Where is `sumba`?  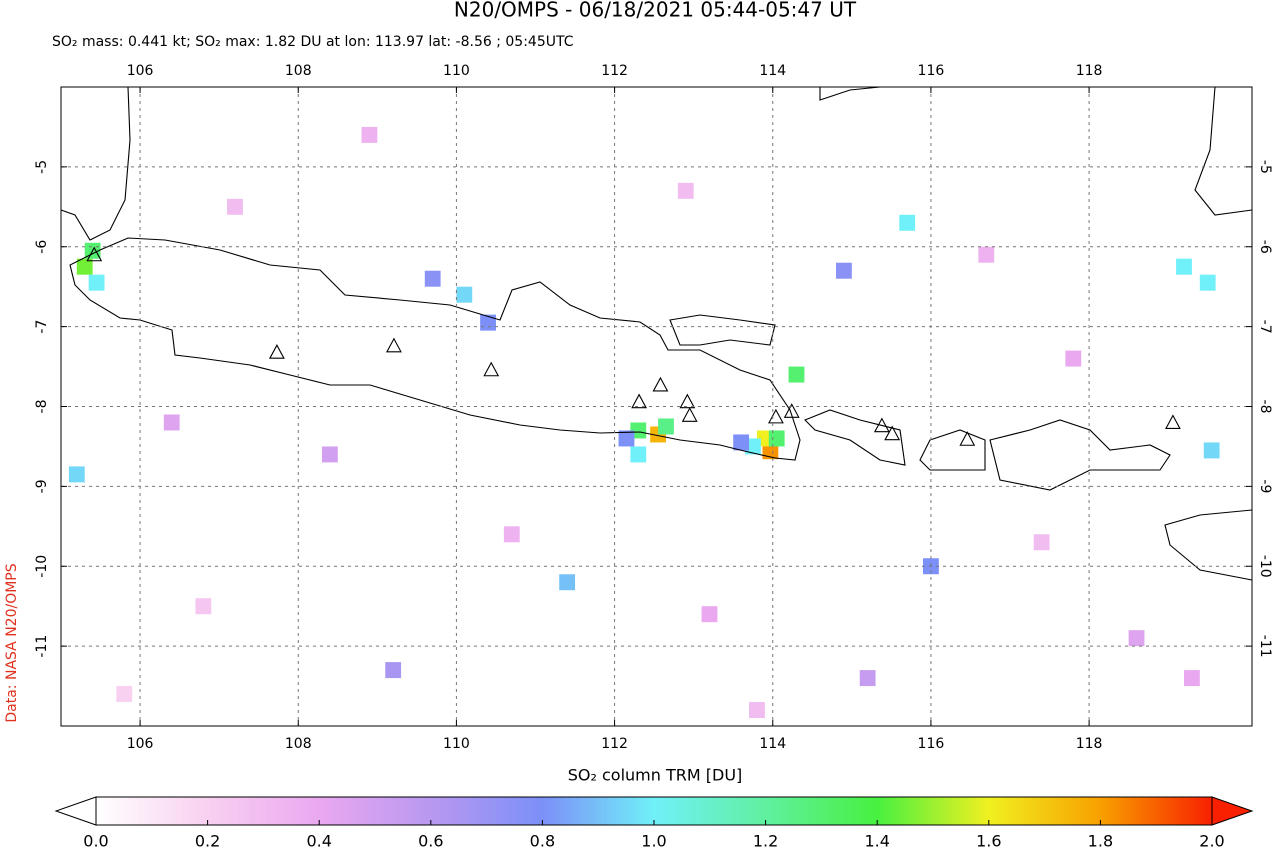 sumba is located at coordinates (1208, 545).